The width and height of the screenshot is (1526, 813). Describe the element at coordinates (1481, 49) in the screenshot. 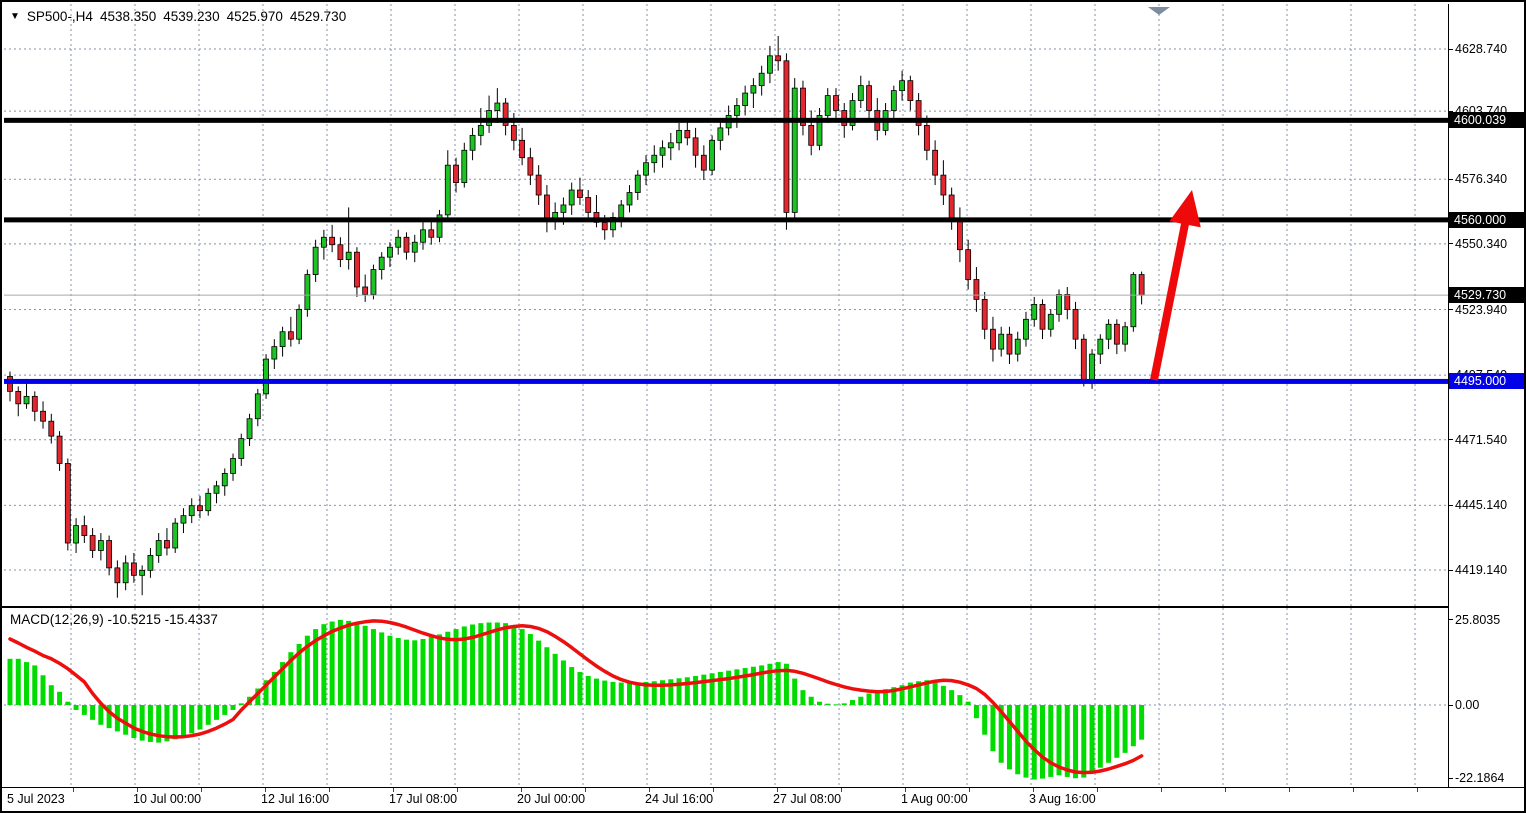

I see `price-axis-label: 4628.740` at that location.